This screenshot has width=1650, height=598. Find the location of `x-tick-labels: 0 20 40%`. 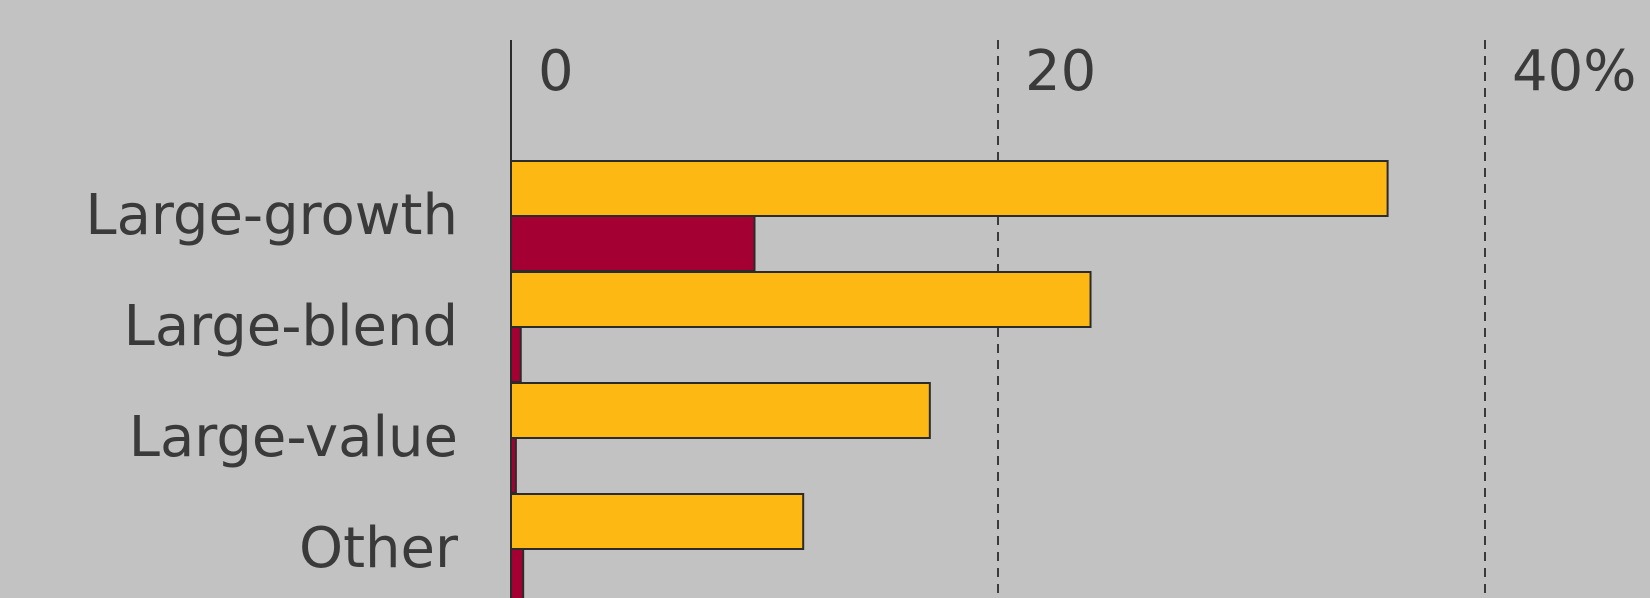

x-tick-labels: 0 20 40% is located at coordinates (1087, 71).